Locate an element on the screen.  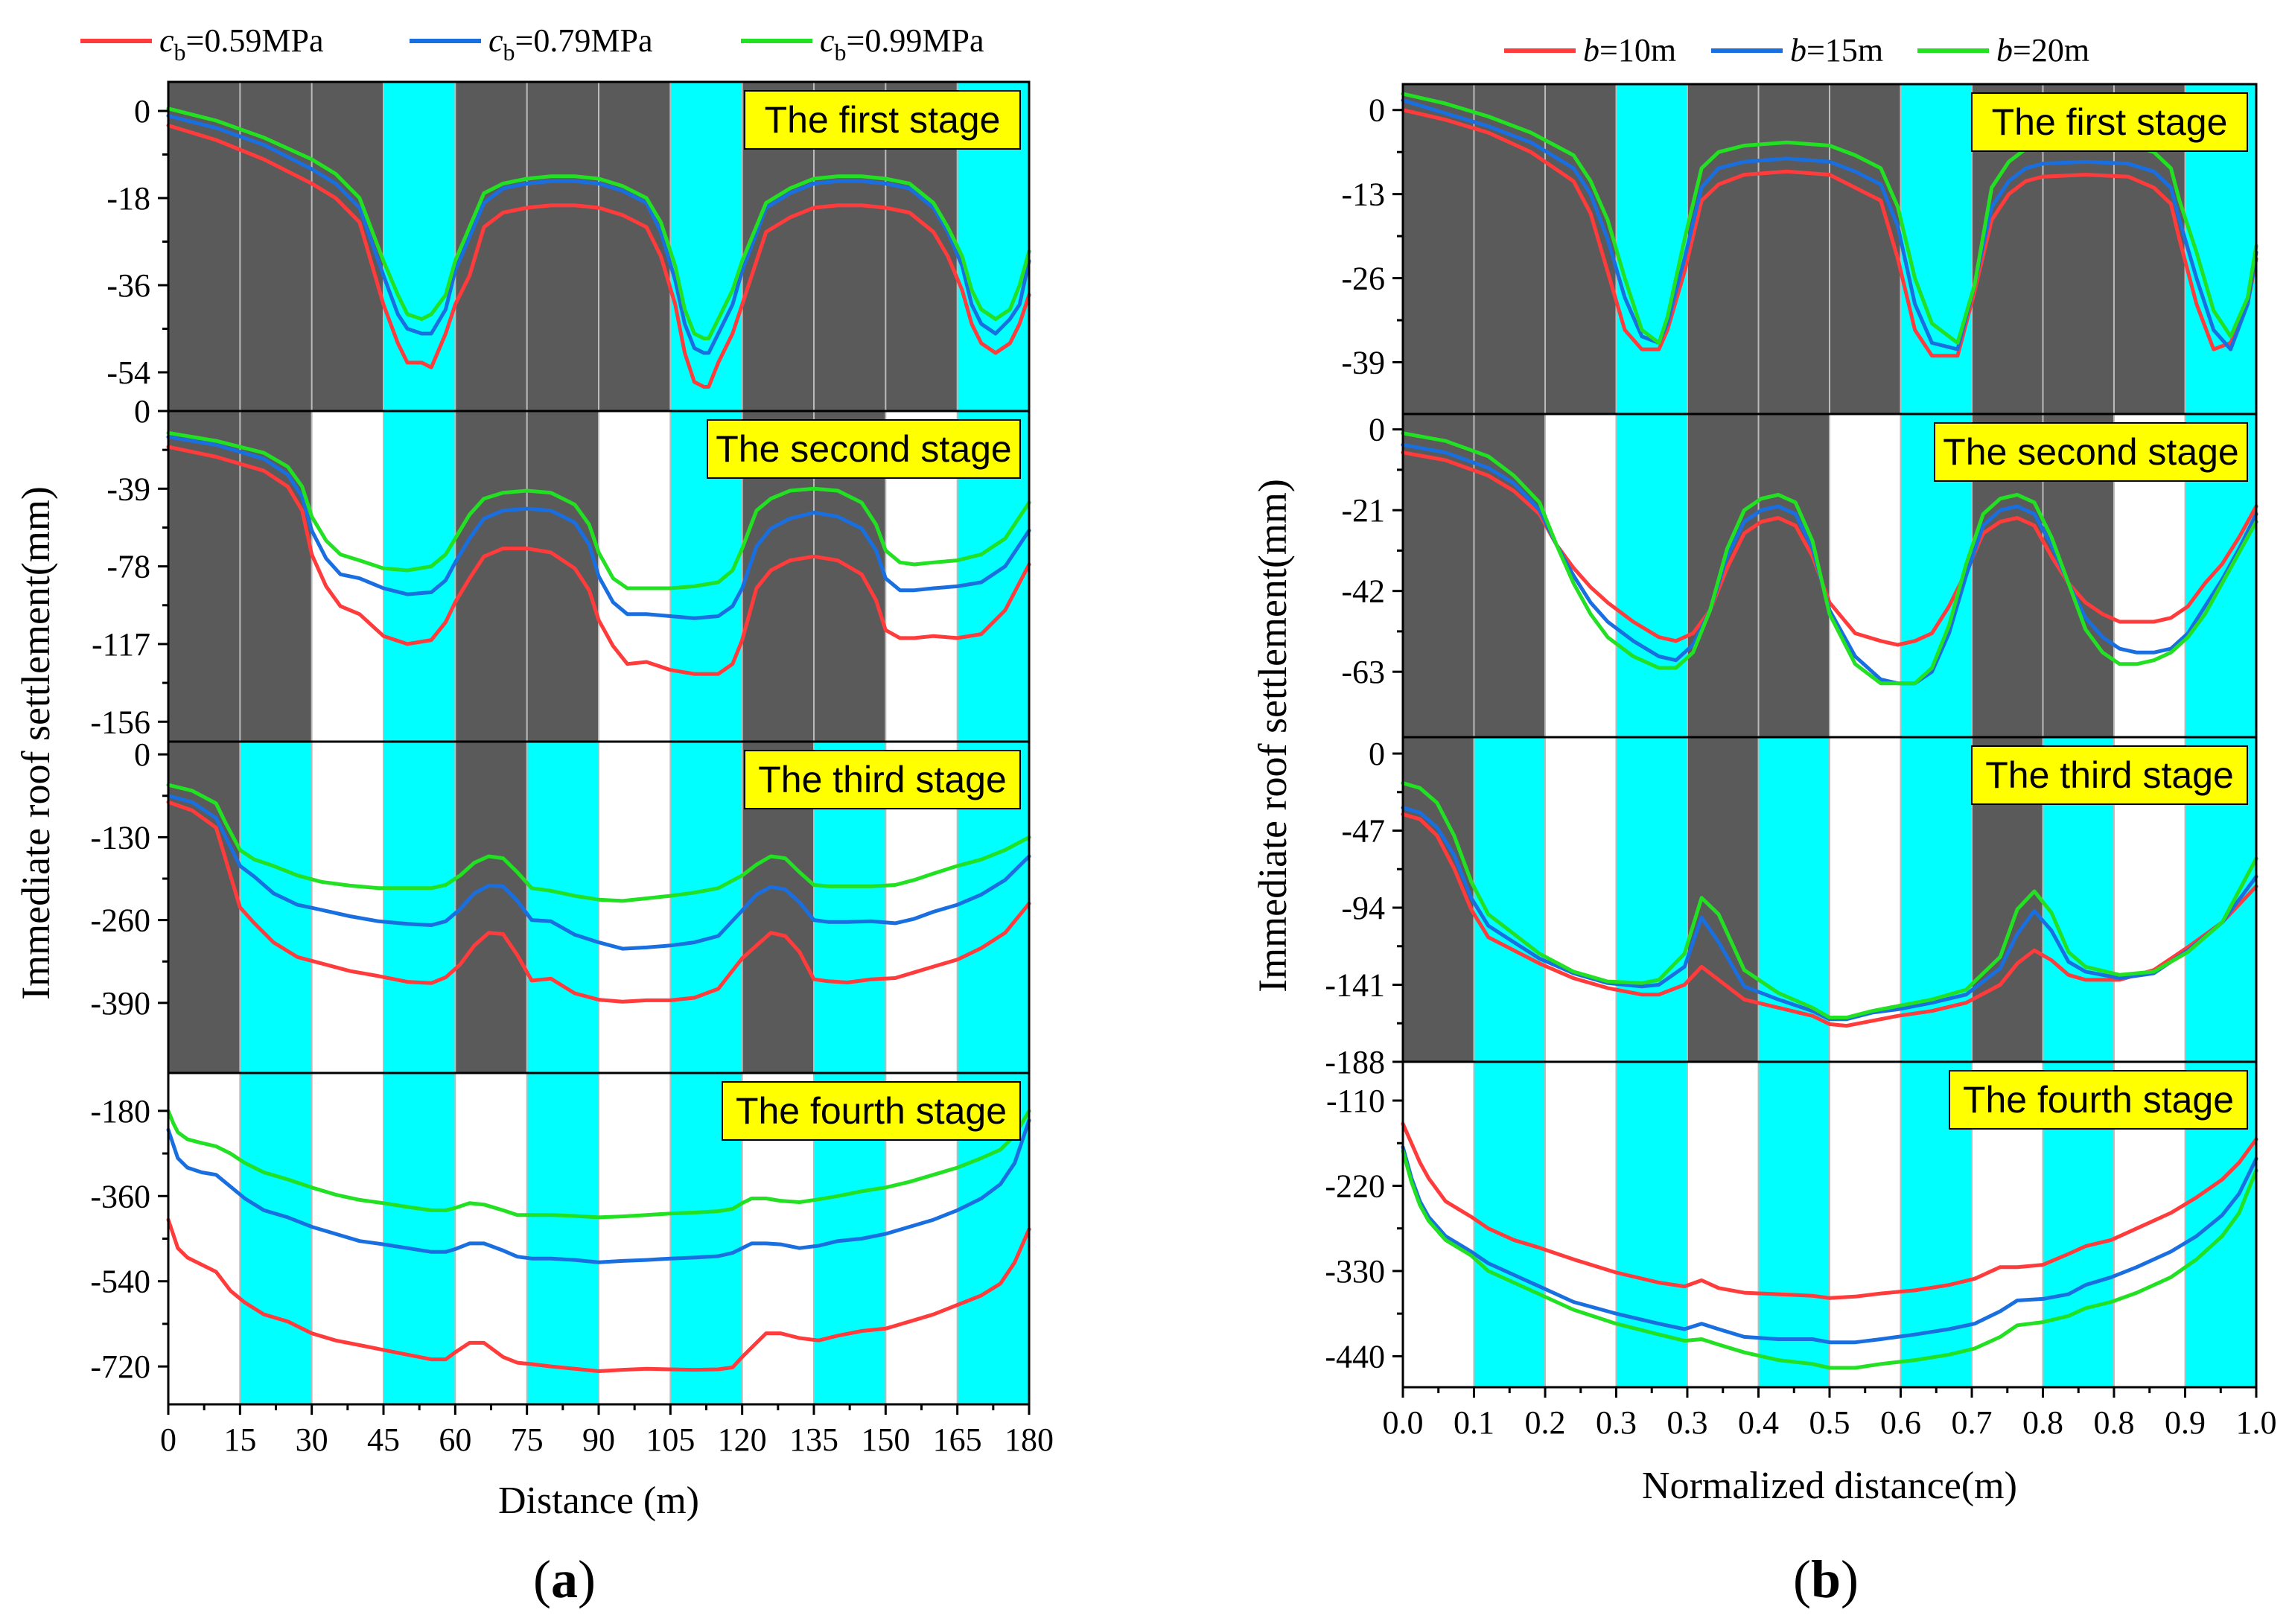
y-tick-label: -26 is located at coordinates (1363, 279).